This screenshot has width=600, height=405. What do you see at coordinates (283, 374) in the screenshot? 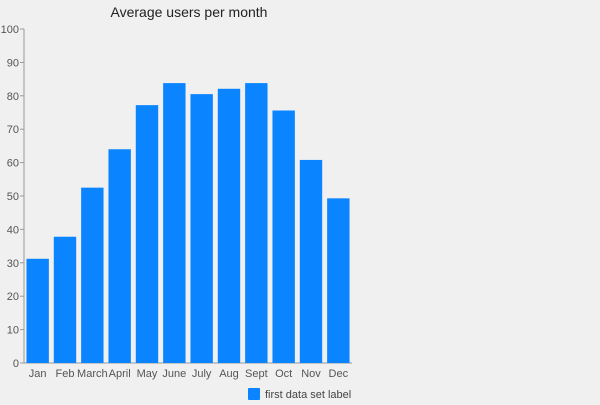
I see `x-tick-label: Oct` at bounding box center [283, 374].